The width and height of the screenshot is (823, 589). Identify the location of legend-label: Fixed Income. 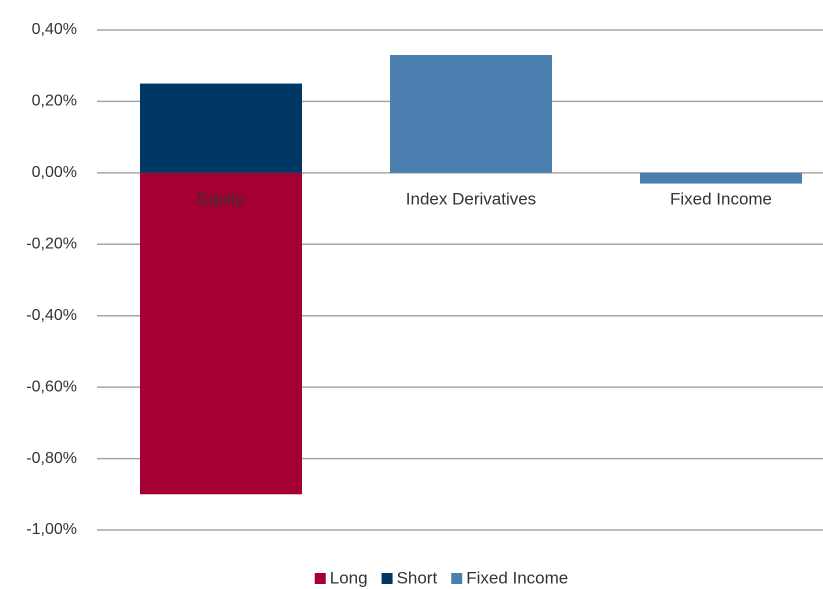
(517, 577).